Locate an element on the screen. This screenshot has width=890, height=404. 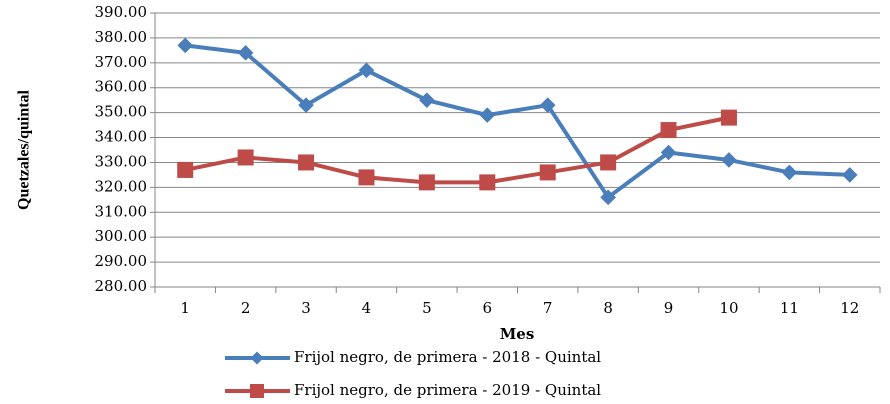
x-tick-label: 6 is located at coordinates (488, 308).